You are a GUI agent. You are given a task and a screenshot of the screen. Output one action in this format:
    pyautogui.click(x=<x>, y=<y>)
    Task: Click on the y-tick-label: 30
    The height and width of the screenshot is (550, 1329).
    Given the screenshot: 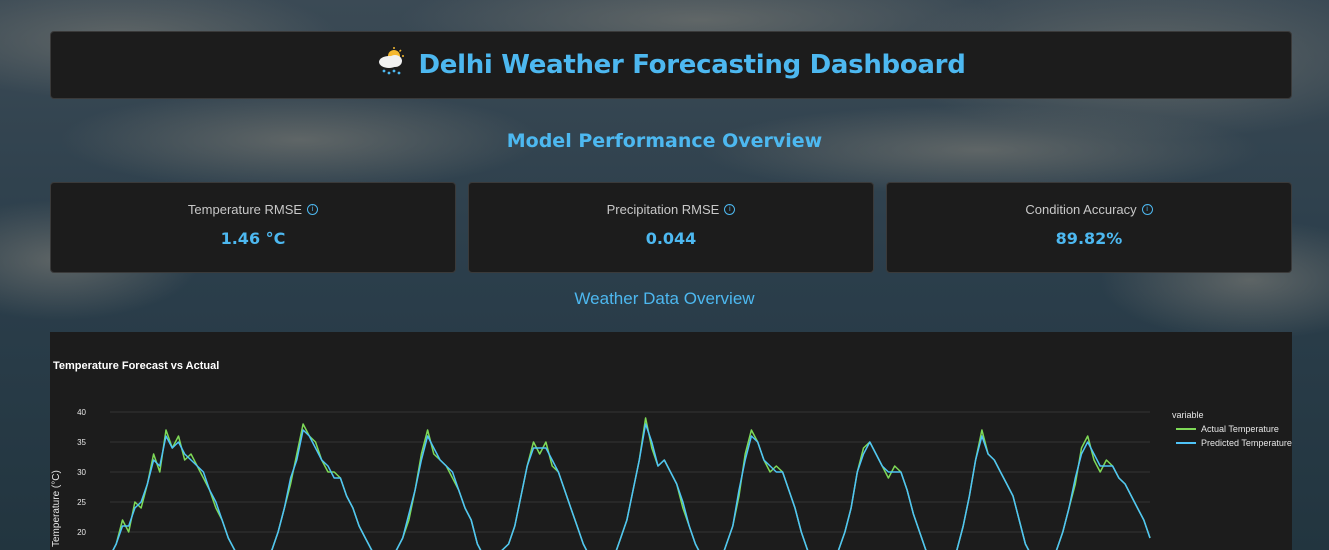 What is the action you would take?
    pyautogui.click(x=81, y=472)
    